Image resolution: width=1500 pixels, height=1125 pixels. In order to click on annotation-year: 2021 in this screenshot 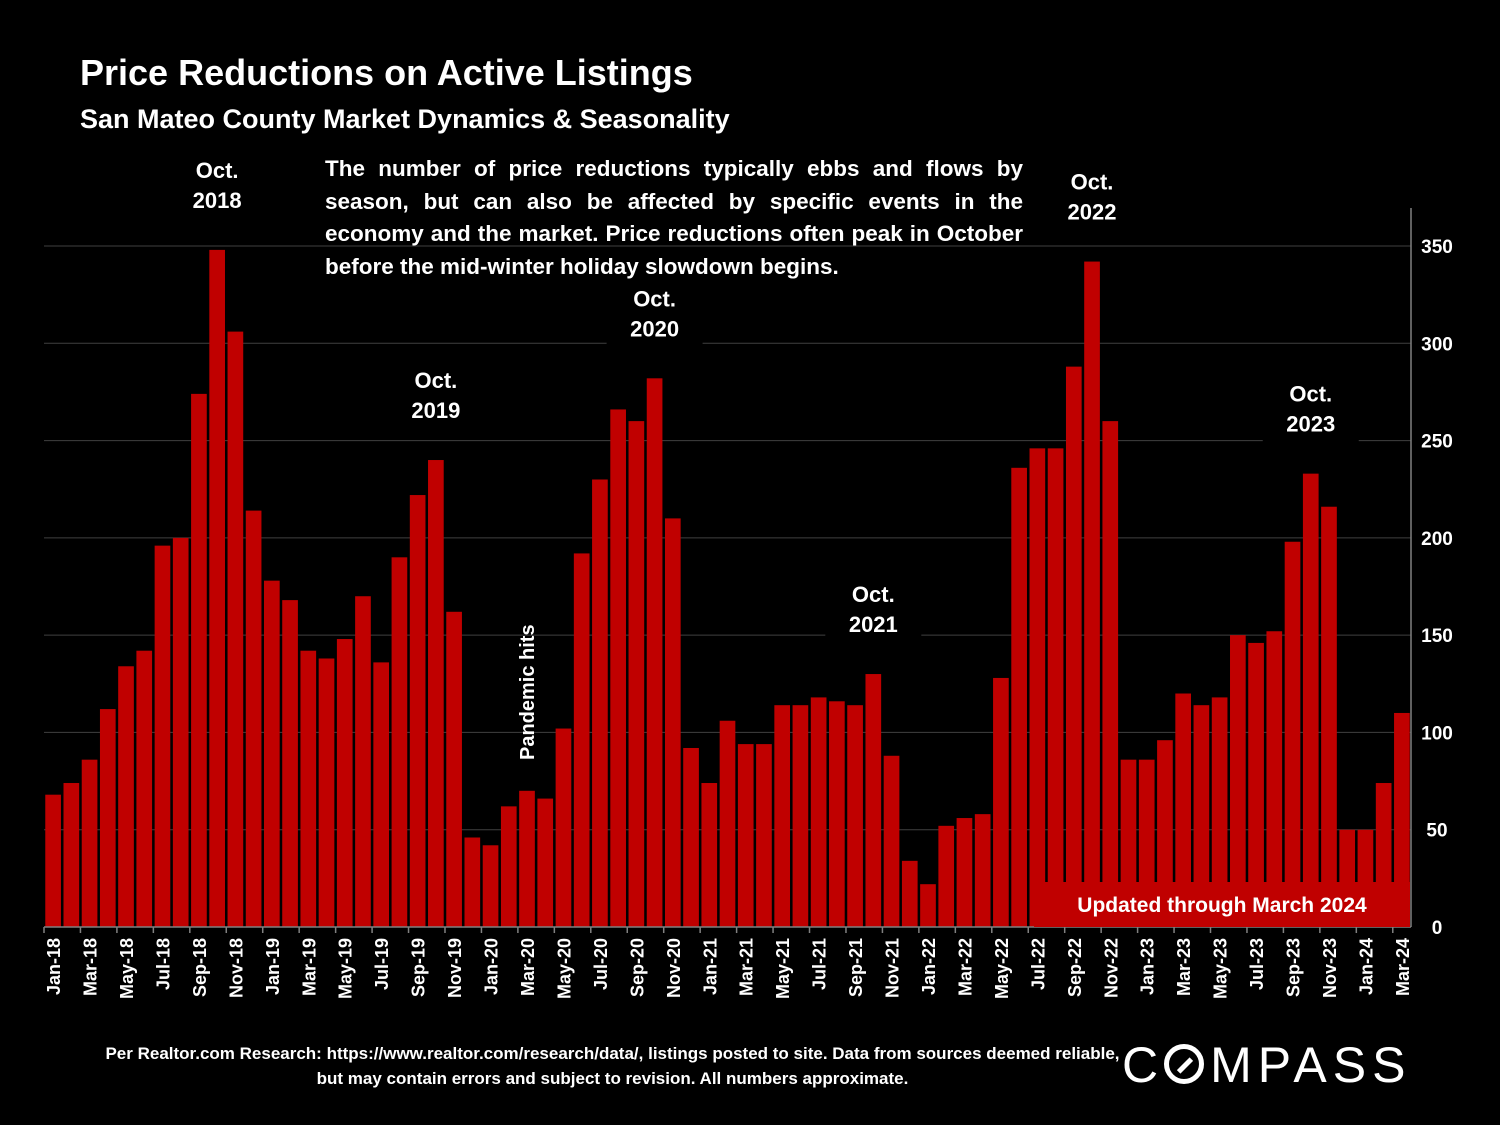, I will do `click(873, 624)`.